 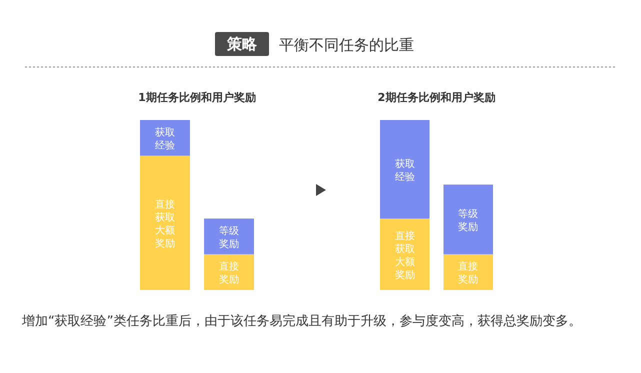 I want to click on chart-title: 1期任务比例和用户奖励, so click(x=197, y=97).